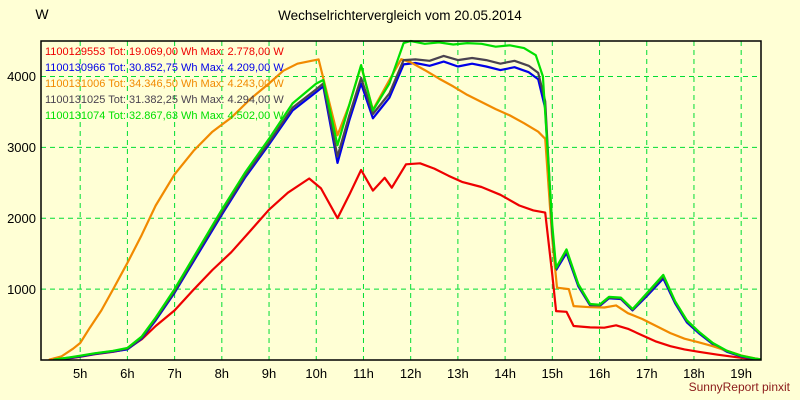 The image size is (800, 400). What do you see at coordinates (127, 373) in the screenshot?
I see `x-tick-label-6h: 6h` at bounding box center [127, 373].